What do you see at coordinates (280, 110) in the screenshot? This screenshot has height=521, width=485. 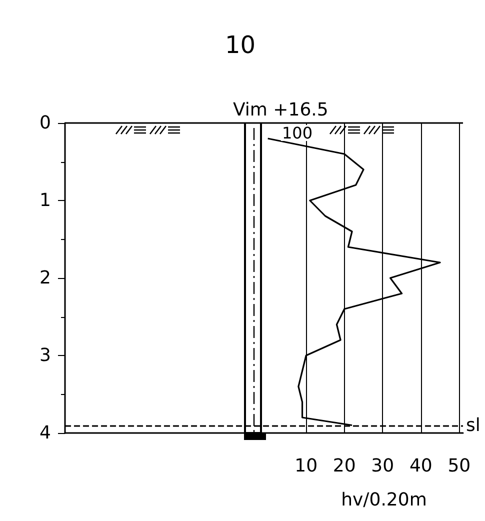 I see `ref-line-label: Vim +16.5` at bounding box center [280, 110].